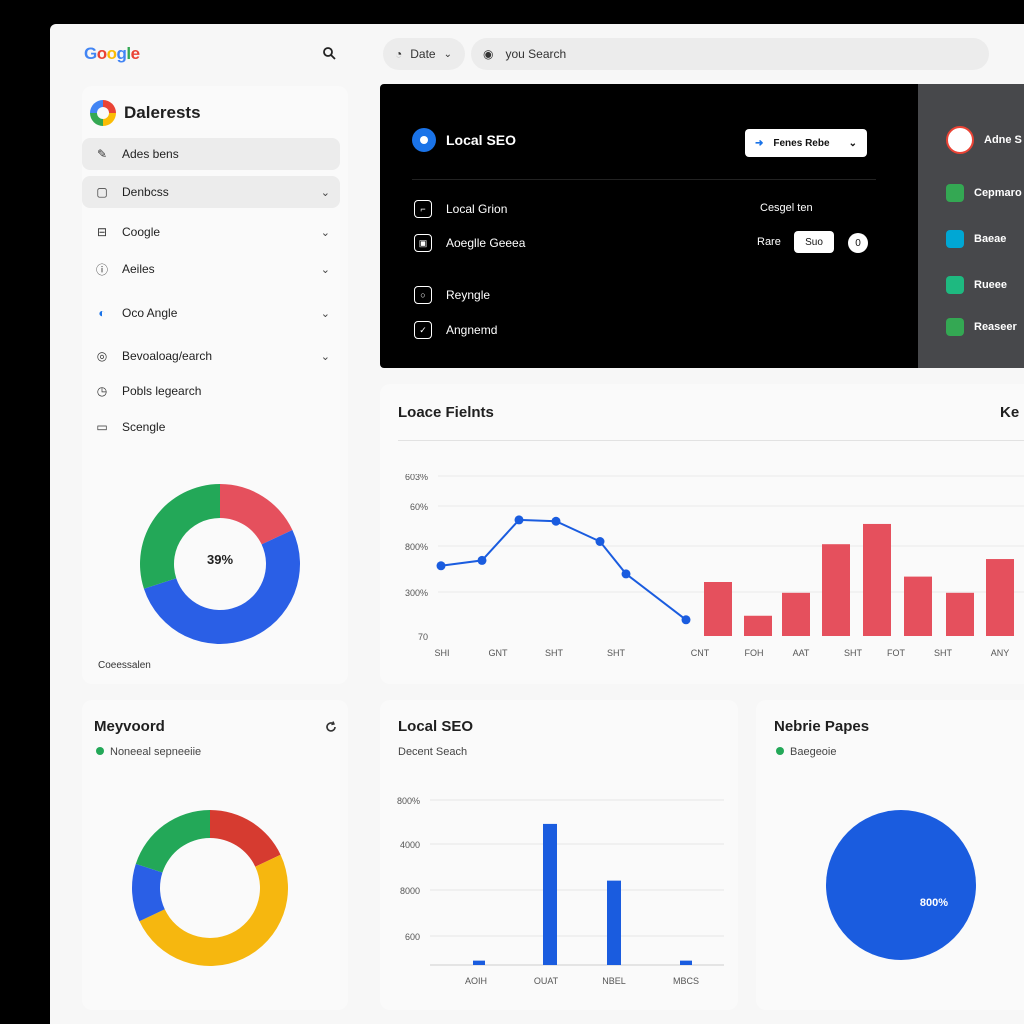 The width and height of the screenshot is (1024, 1024). What do you see at coordinates (156, 752) in the screenshot?
I see `keyword-legend-label: Noneeal sepneeiie` at bounding box center [156, 752].